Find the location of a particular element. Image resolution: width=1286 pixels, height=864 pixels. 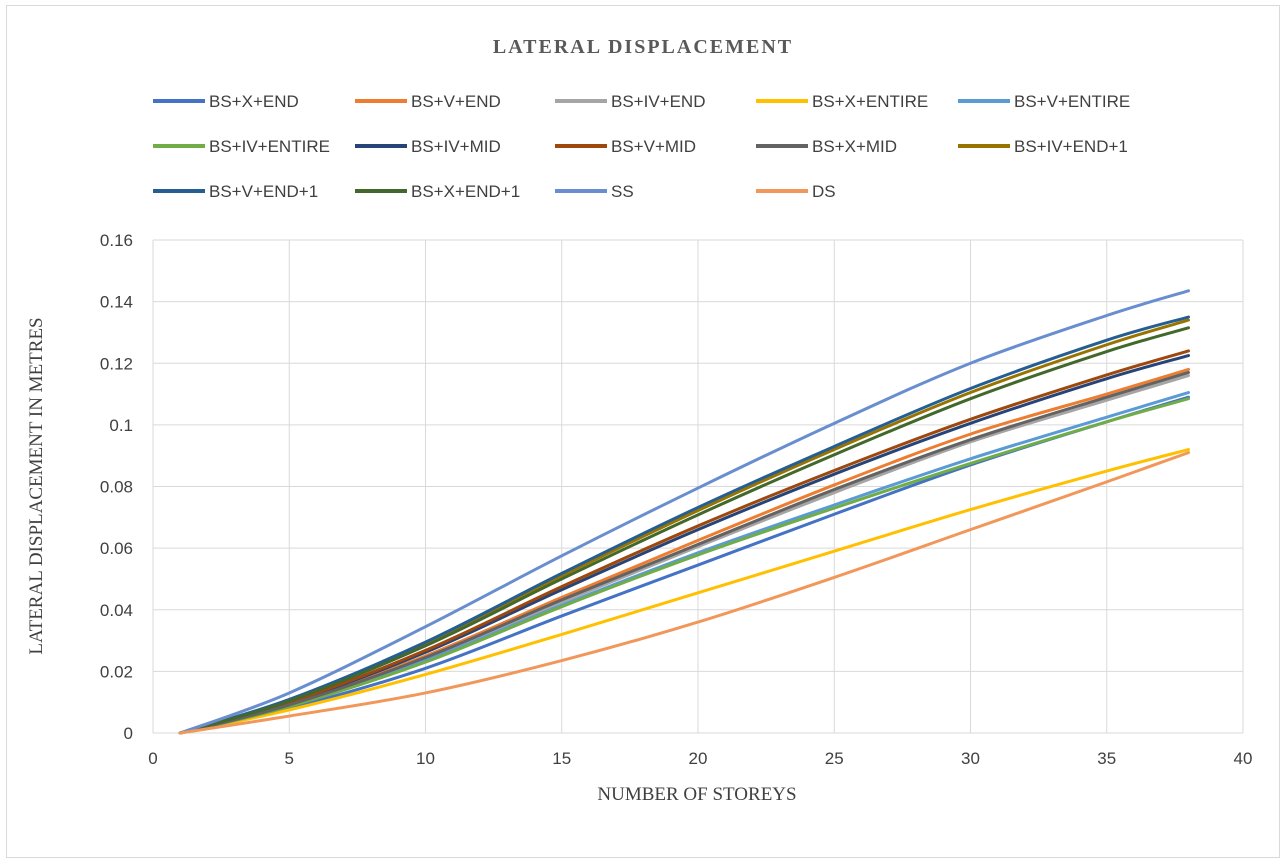

legend-label-bs-v-entire: BS+V+ENTIRE is located at coordinates (1072, 101).